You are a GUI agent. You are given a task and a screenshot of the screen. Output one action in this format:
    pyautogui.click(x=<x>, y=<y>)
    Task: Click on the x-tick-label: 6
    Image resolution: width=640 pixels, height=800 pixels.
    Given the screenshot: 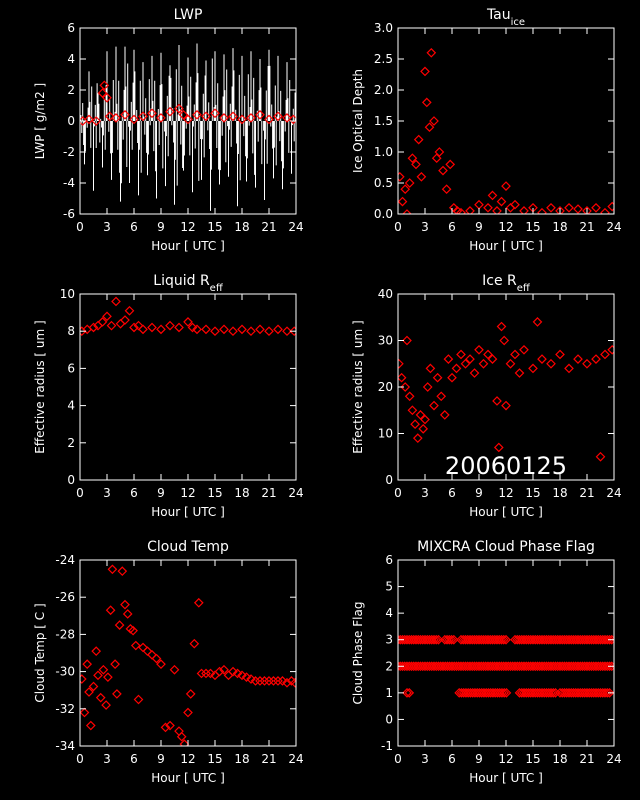 What is the action you would take?
    pyautogui.click(x=134, y=227)
    